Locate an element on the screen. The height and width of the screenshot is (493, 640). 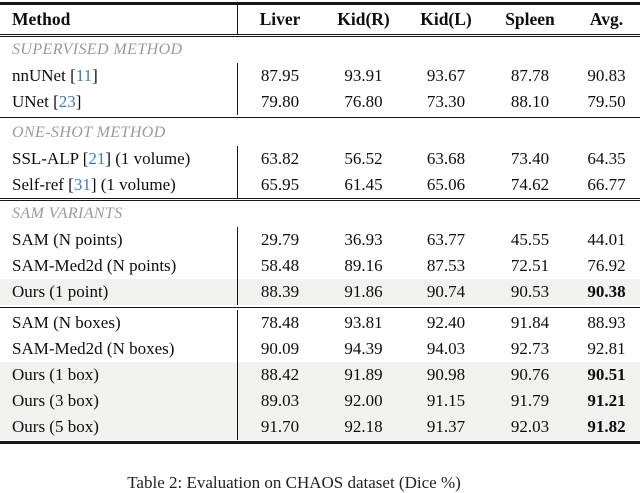
table-row: SAM (N boxes) 78.48 93.81 92.40 91.84 88.93 is located at coordinates (320, 323).